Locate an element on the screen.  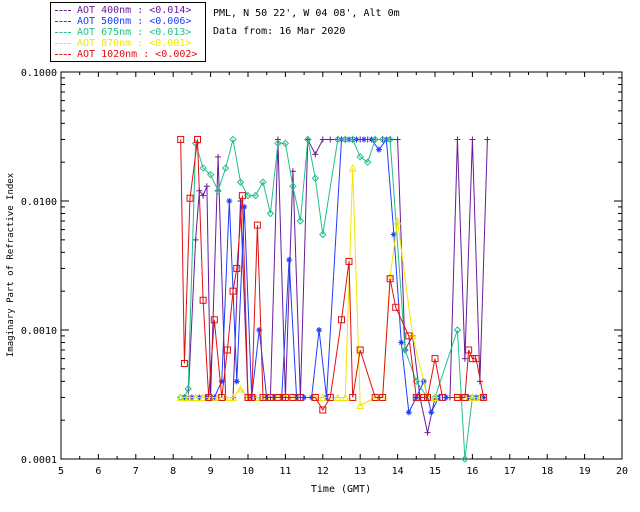
x-tick-label: 5 is located at coordinates (61, 471).